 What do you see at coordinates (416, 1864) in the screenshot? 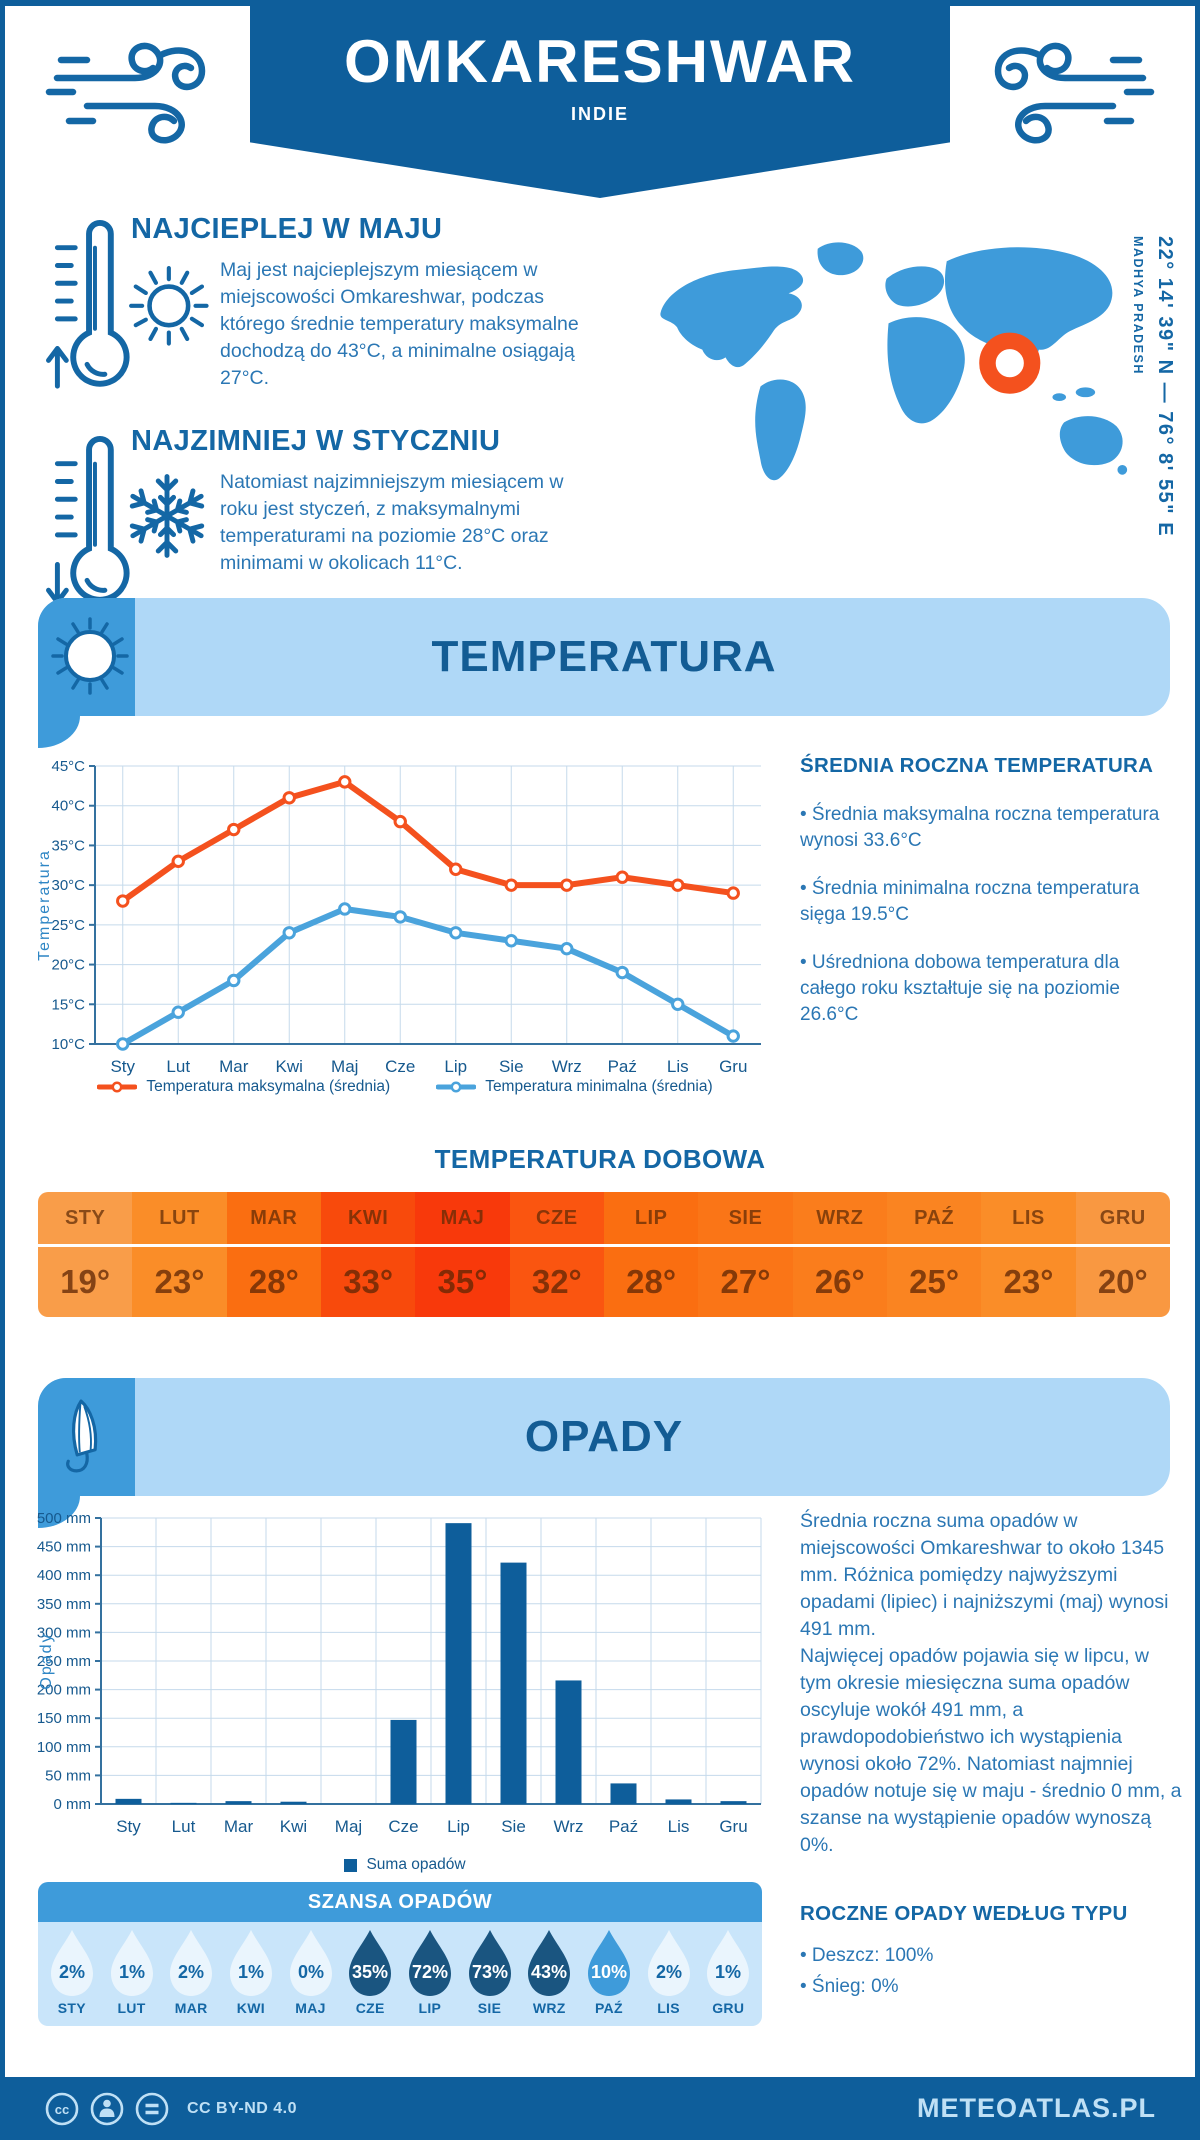
I see `legend-label: Suma opadów` at bounding box center [416, 1864].